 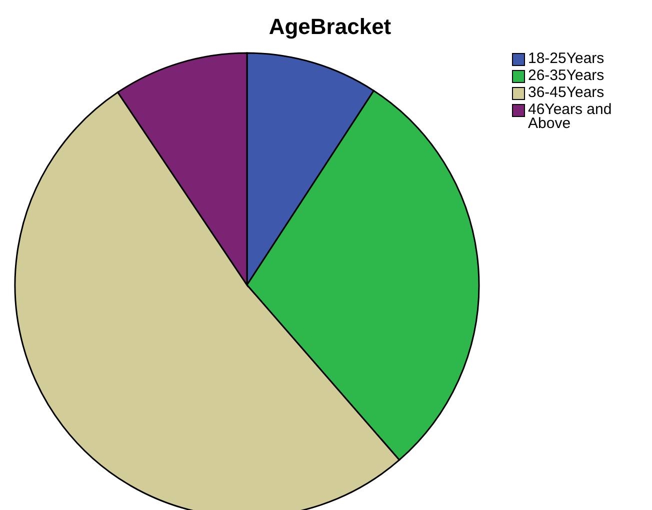 What do you see at coordinates (567, 92) in the screenshot?
I see `legend-label: 36-45Years` at bounding box center [567, 92].